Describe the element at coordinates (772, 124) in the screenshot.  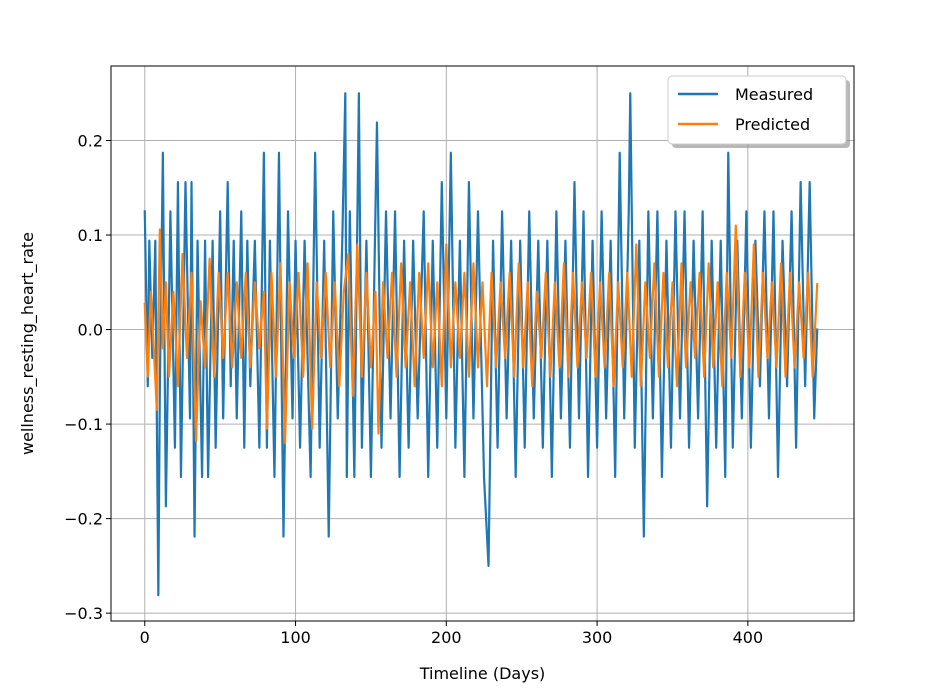
I see `legend-label-predicted: Predicted` at that location.